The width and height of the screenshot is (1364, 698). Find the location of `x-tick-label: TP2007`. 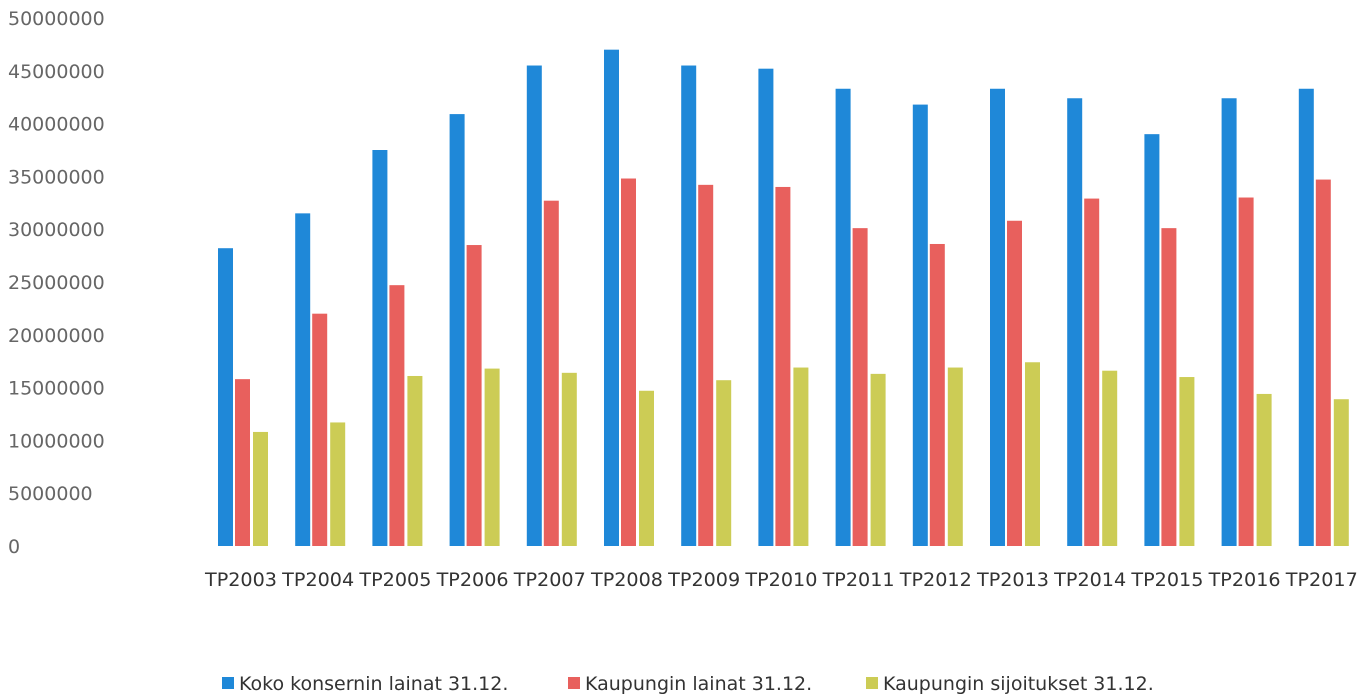

x-tick-label: TP2007 is located at coordinates (549, 580).